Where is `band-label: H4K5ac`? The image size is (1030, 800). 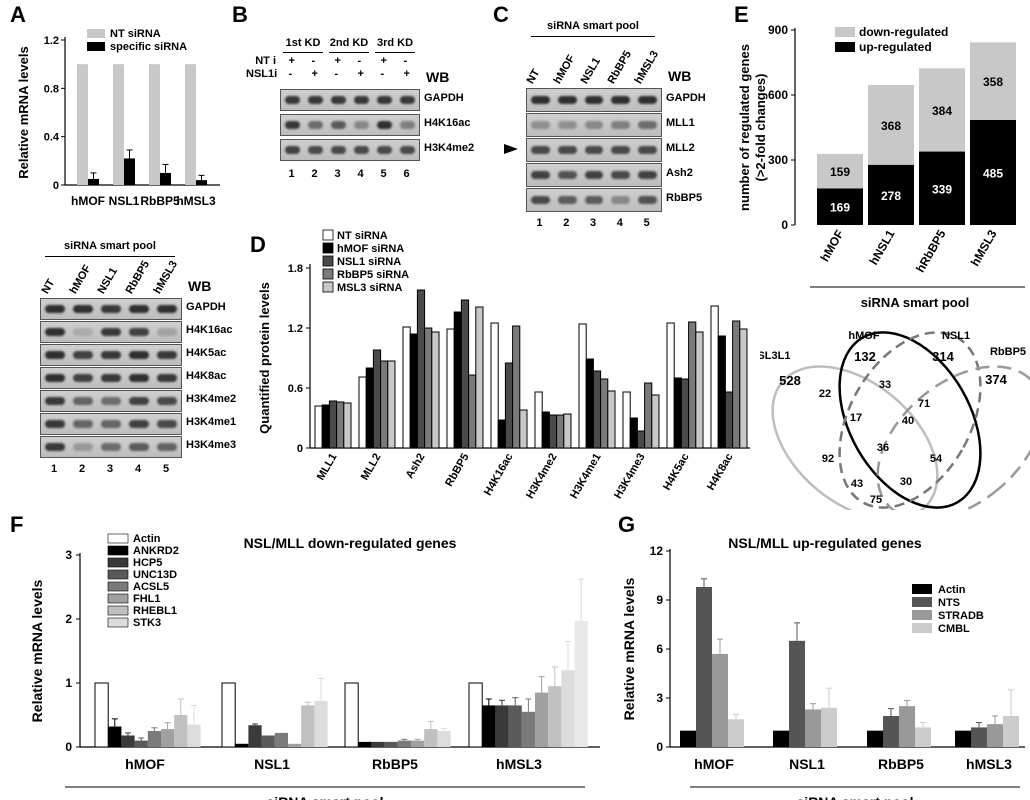 band-label: H4K5ac is located at coordinates (206, 353).